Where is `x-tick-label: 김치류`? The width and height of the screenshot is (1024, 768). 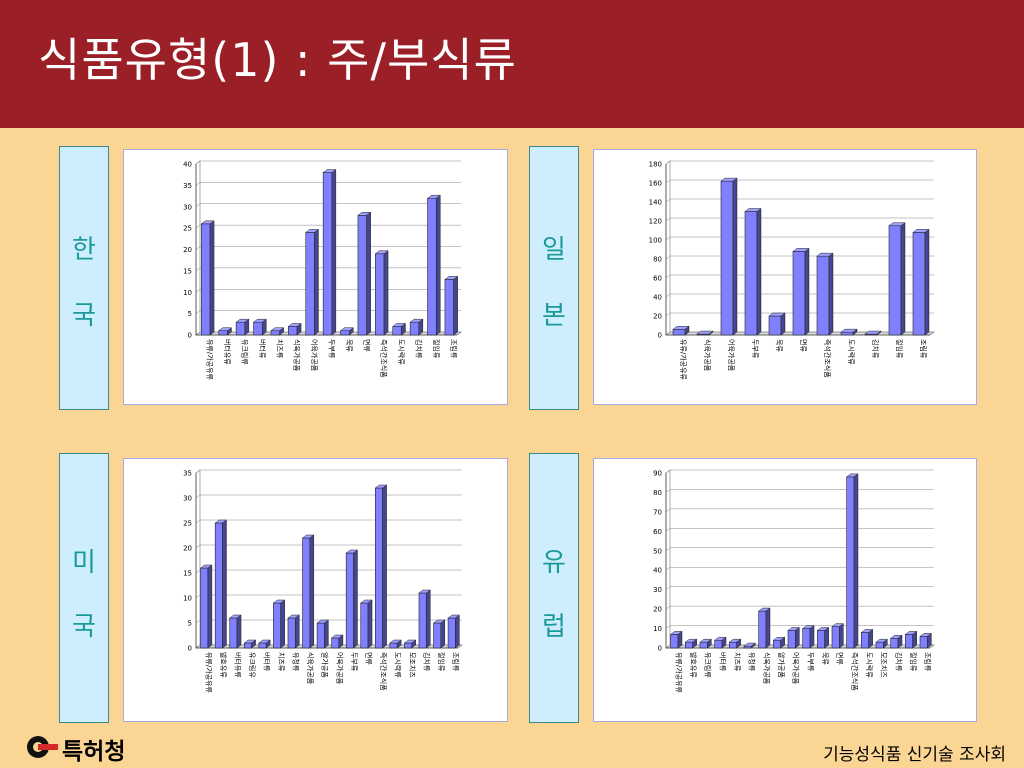 x-tick-label: 김치류 is located at coordinates (419, 349).